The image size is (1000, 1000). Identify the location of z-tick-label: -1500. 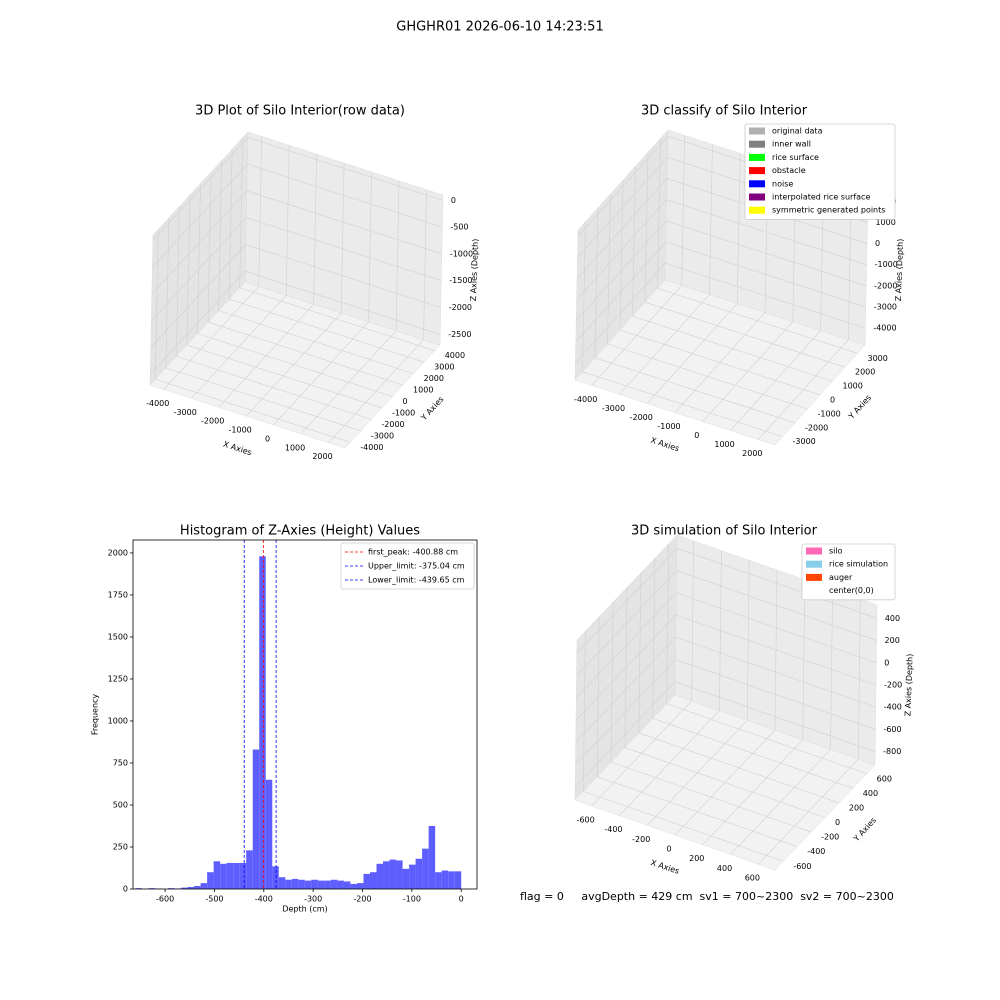
(460, 280).